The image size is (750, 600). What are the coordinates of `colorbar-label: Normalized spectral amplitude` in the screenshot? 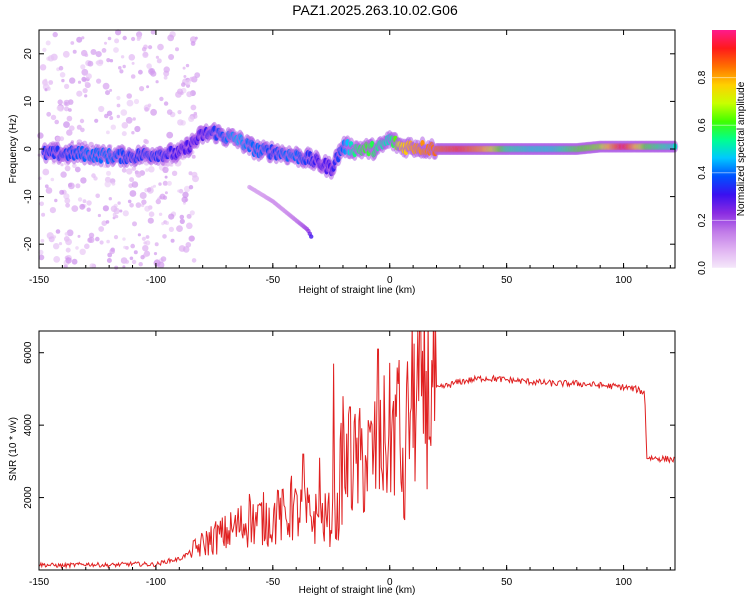 It's located at (741, 148).